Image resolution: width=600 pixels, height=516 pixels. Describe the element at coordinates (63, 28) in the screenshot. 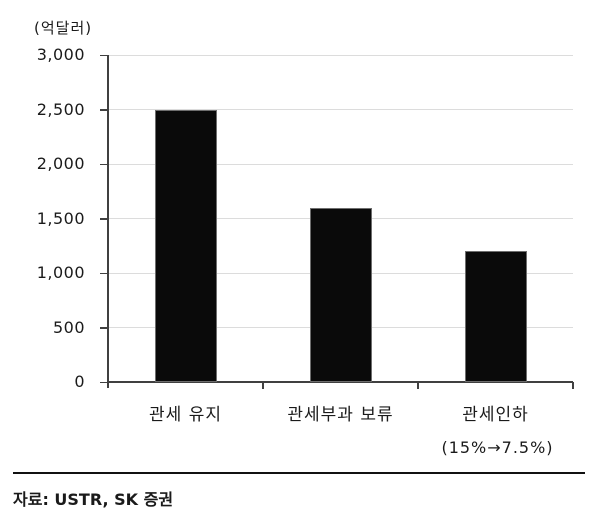

I see `y-axis-unit-label: (억달러)` at that location.